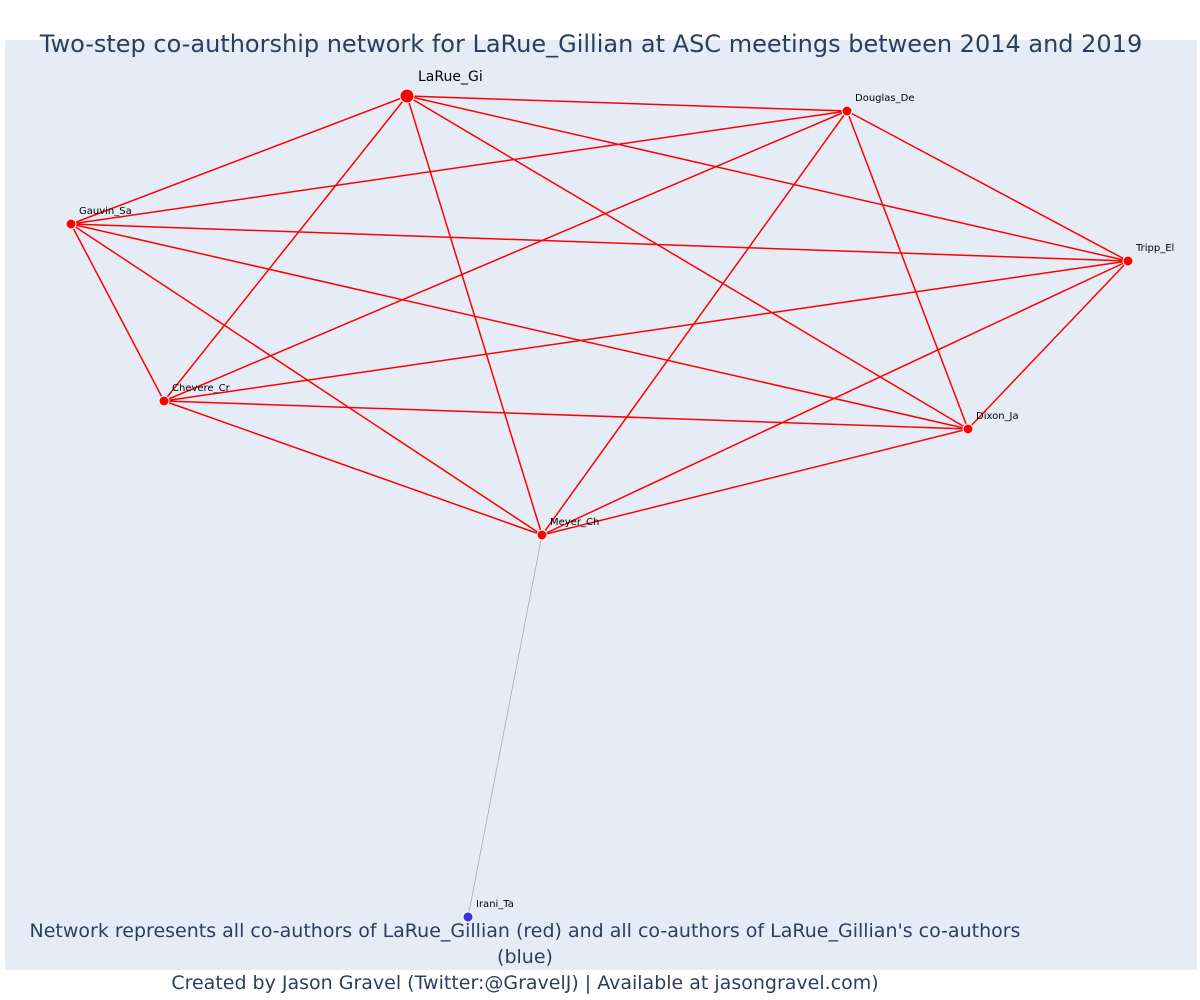  What do you see at coordinates (694, 323) in the screenshot?
I see `edge-Douglas_De-Meyer_Ch` at bounding box center [694, 323].